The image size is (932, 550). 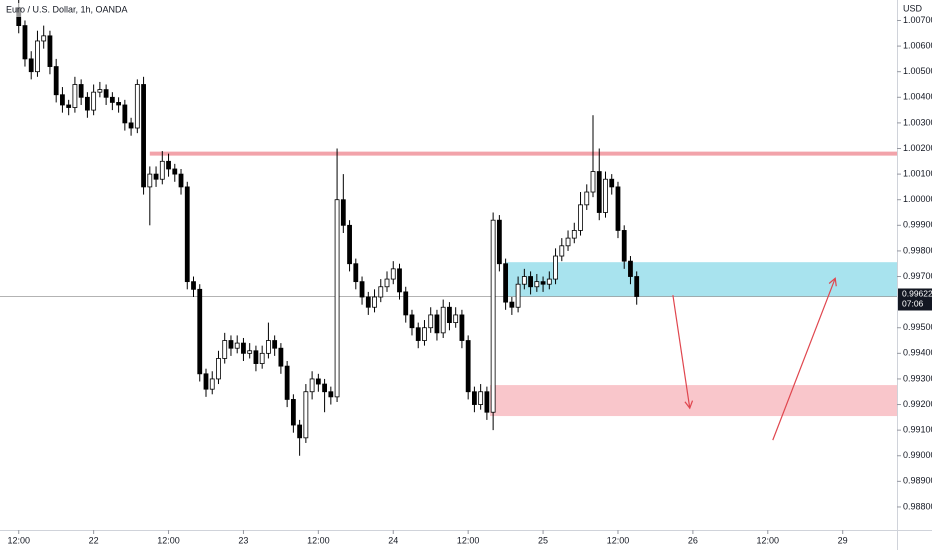 What do you see at coordinates (917, 71) in the screenshot?
I see `y-tick-label: 1.00500` at bounding box center [917, 71].